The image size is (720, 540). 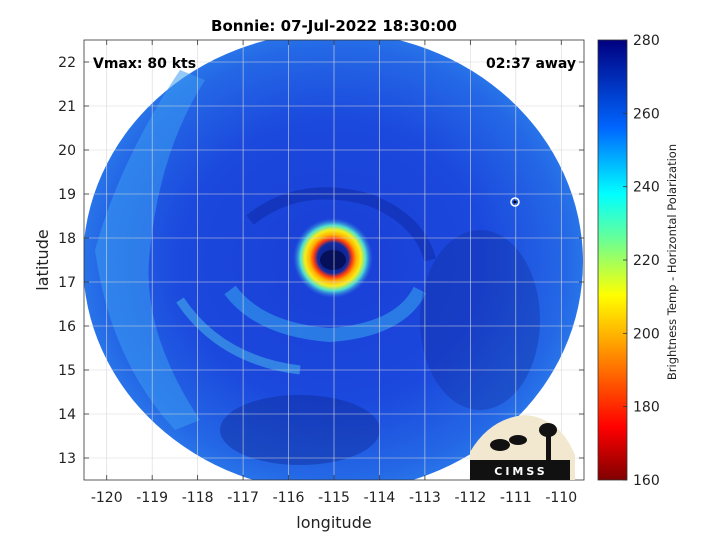 I want to click on x-tick-label: -117, so click(x=243, y=498).